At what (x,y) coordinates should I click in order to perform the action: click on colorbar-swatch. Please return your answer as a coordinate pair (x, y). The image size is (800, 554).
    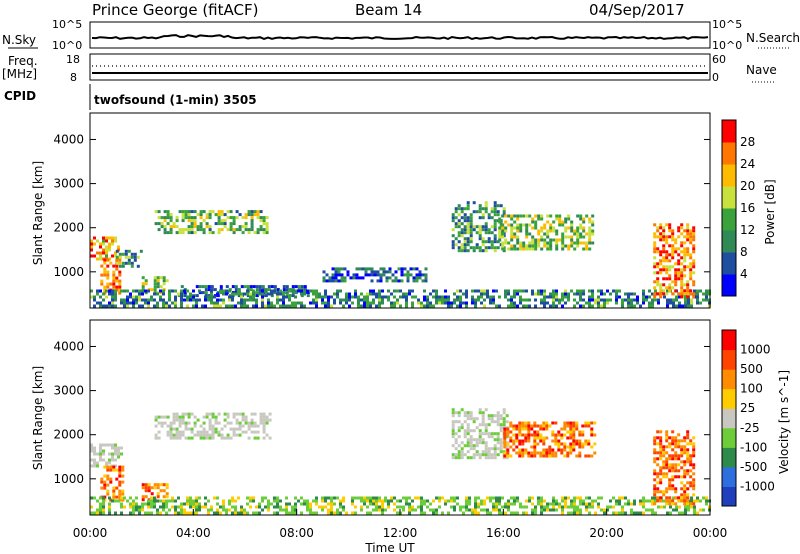
    Looking at the image, I should click on (729, 131).